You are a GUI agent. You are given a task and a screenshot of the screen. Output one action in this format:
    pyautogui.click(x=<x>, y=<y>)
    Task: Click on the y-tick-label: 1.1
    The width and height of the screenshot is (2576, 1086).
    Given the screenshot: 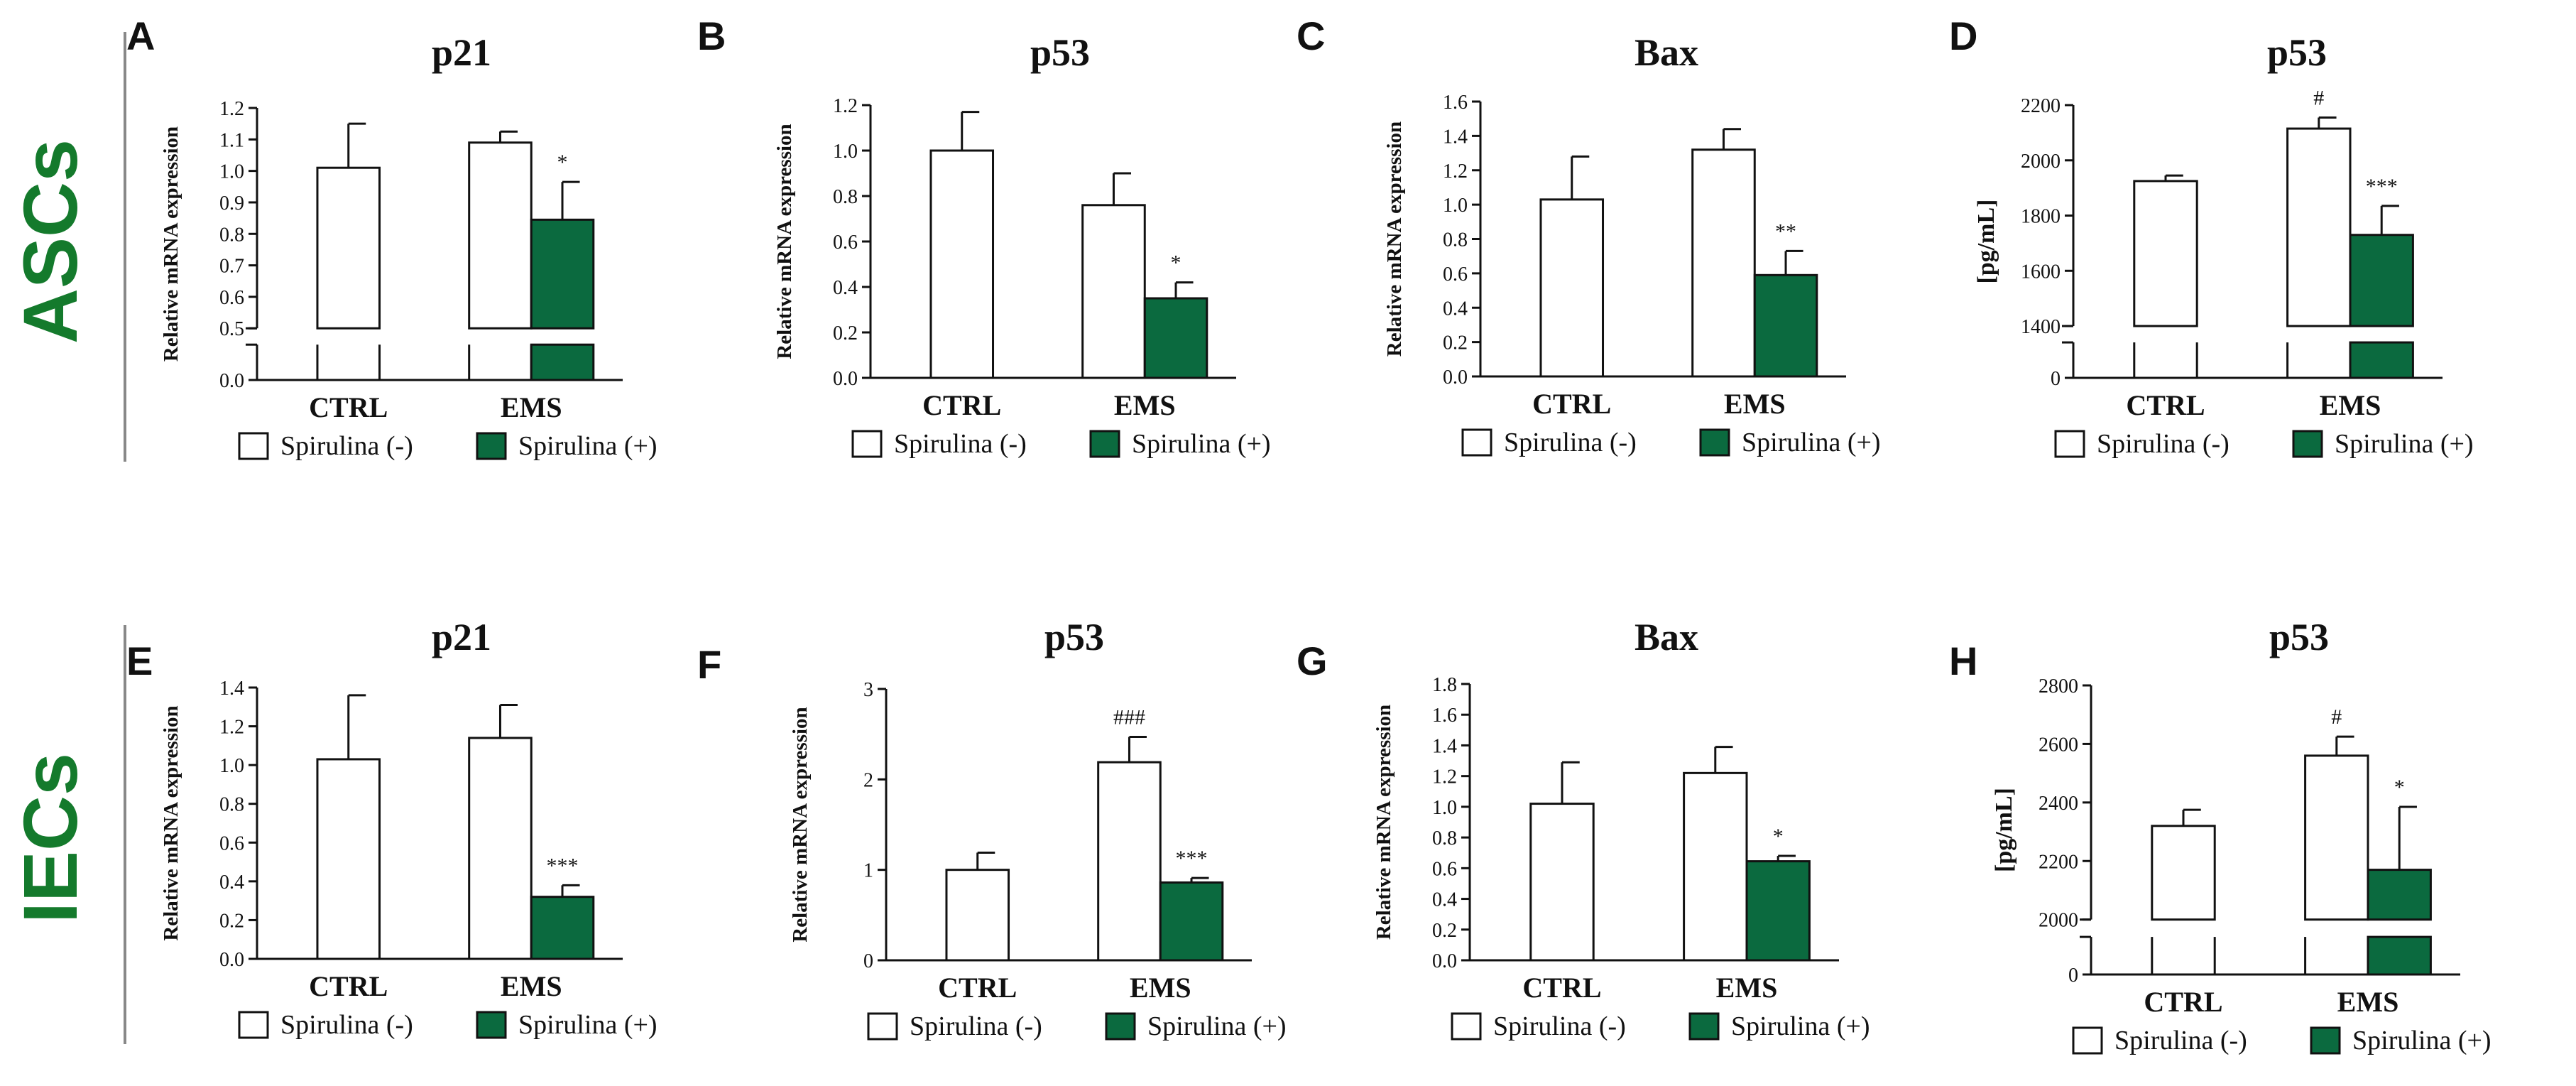 What is the action you would take?
    pyautogui.click(x=231, y=140)
    